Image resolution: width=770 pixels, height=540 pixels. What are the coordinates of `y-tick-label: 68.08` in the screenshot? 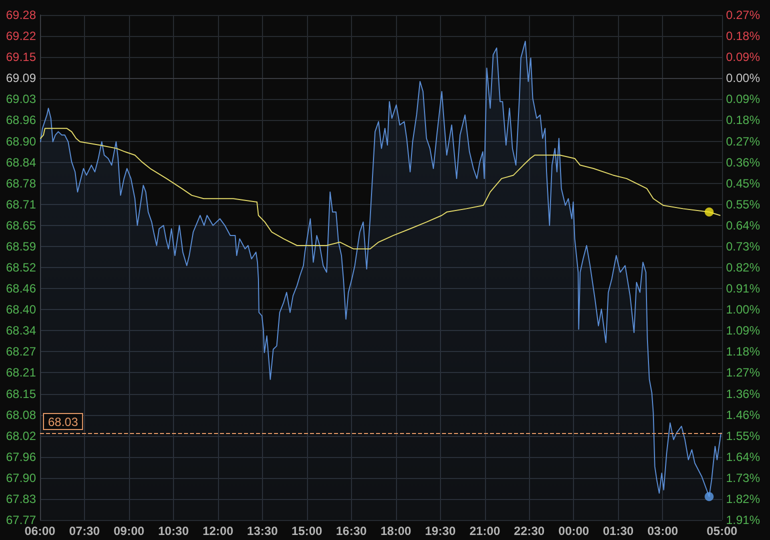 It's located at (21, 415).